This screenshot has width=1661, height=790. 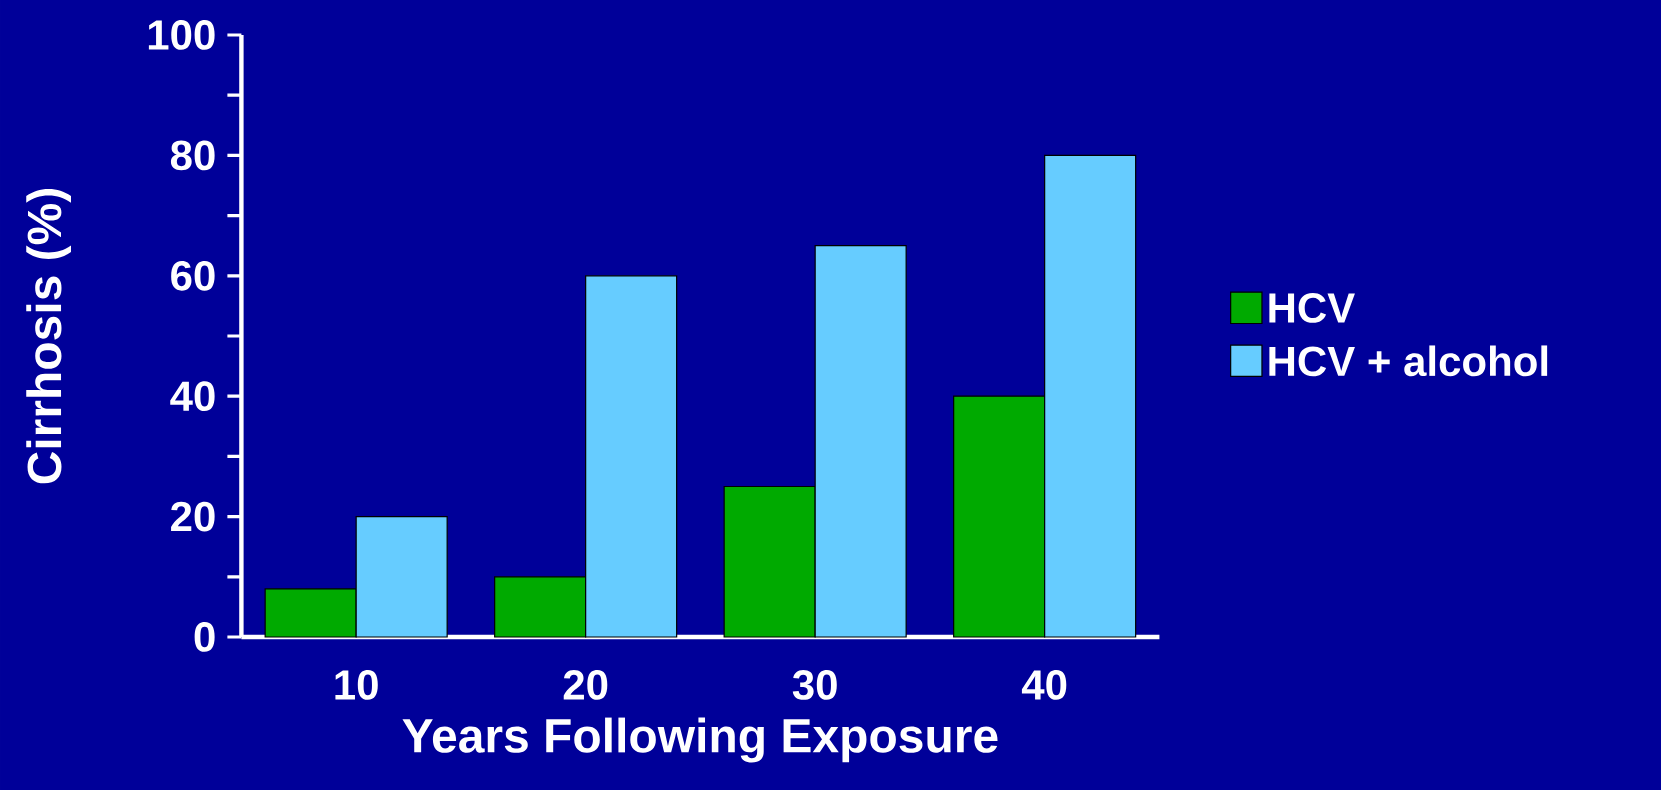 What do you see at coordinates (356, 685) in the screenshot?
I see `x-tick-label: 10` at bounding box center [356, 685].